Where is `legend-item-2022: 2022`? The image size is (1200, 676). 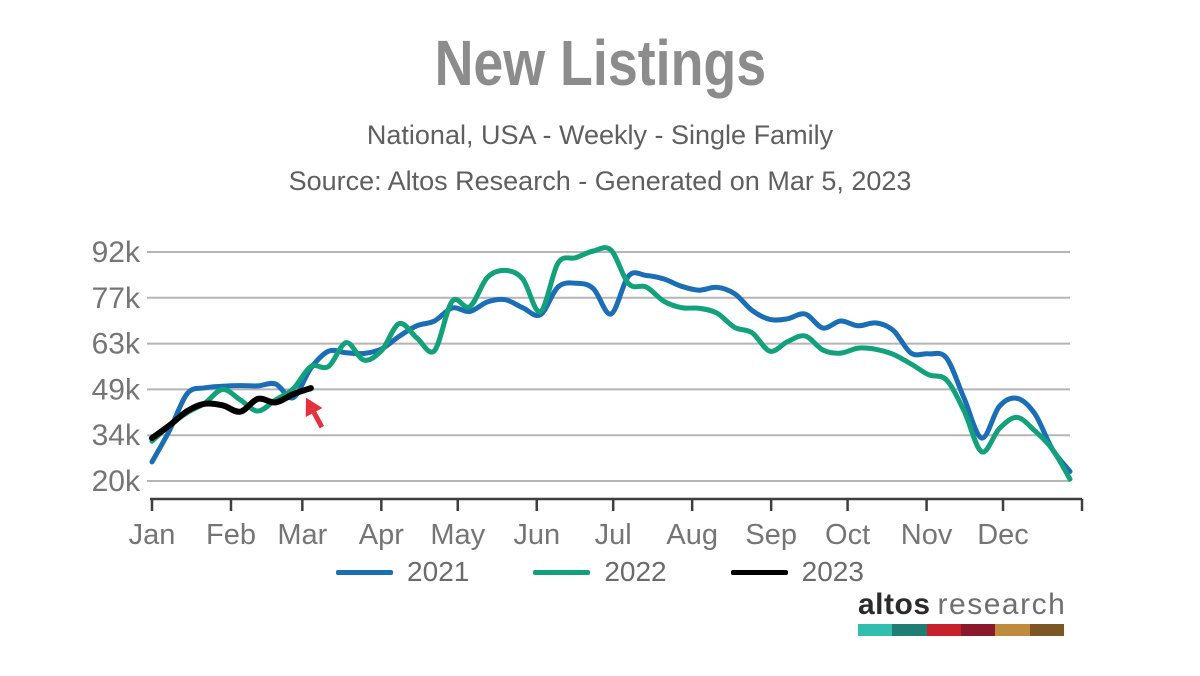
legend-item-2022: 2022 is located at coordinates (600, 572).